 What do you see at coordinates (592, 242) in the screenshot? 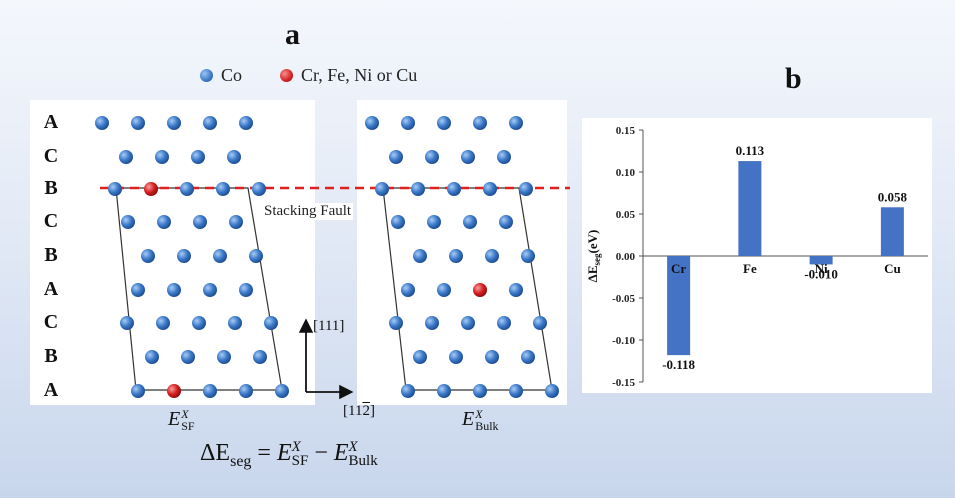
I see `y-axis-label-unit: (eV)` at bounding box center [592, 242].